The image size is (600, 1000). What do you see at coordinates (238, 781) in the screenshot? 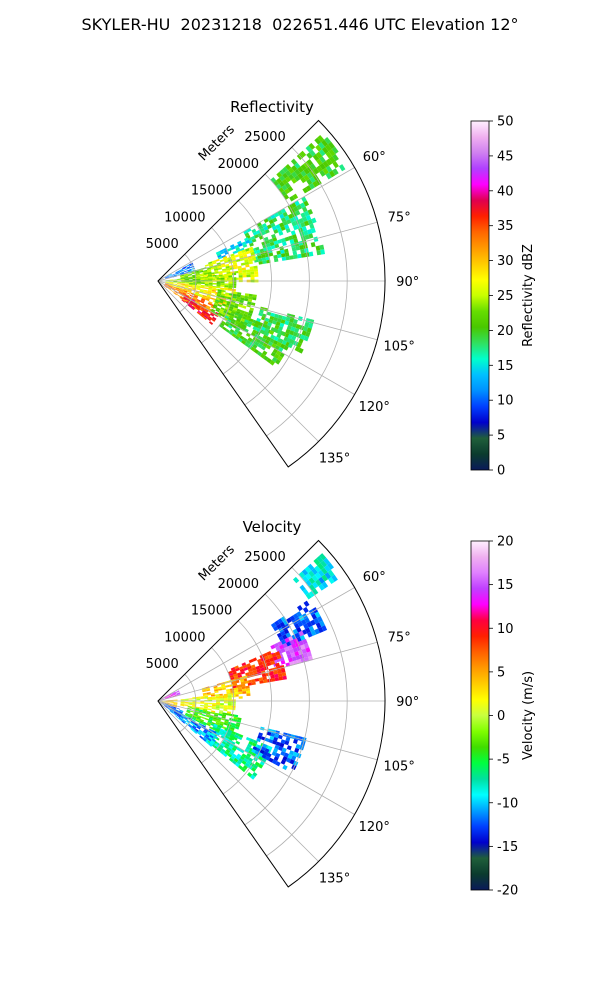
I see `azimuth-gridline` at bounding box center [238, 781].